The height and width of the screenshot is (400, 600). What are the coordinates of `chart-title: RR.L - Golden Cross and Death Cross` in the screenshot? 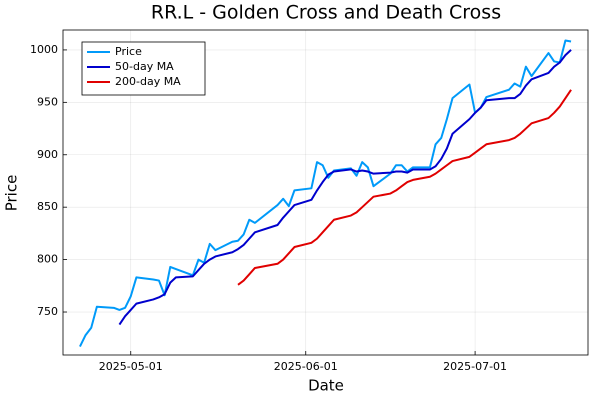 It's located at (326, 13).